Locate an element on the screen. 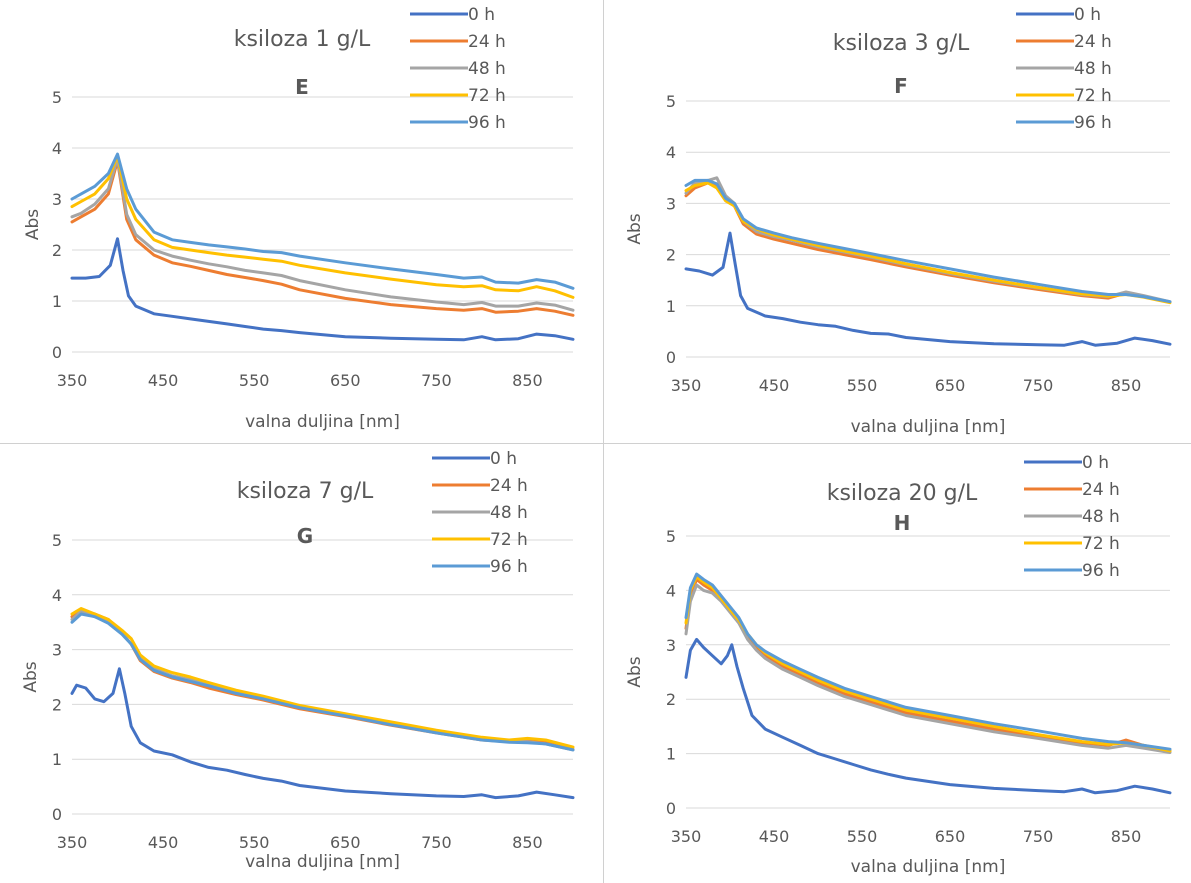 The image size is (1191, 883). chart-title: ksiloza 3 g/L is located at coordinates (901, 43).